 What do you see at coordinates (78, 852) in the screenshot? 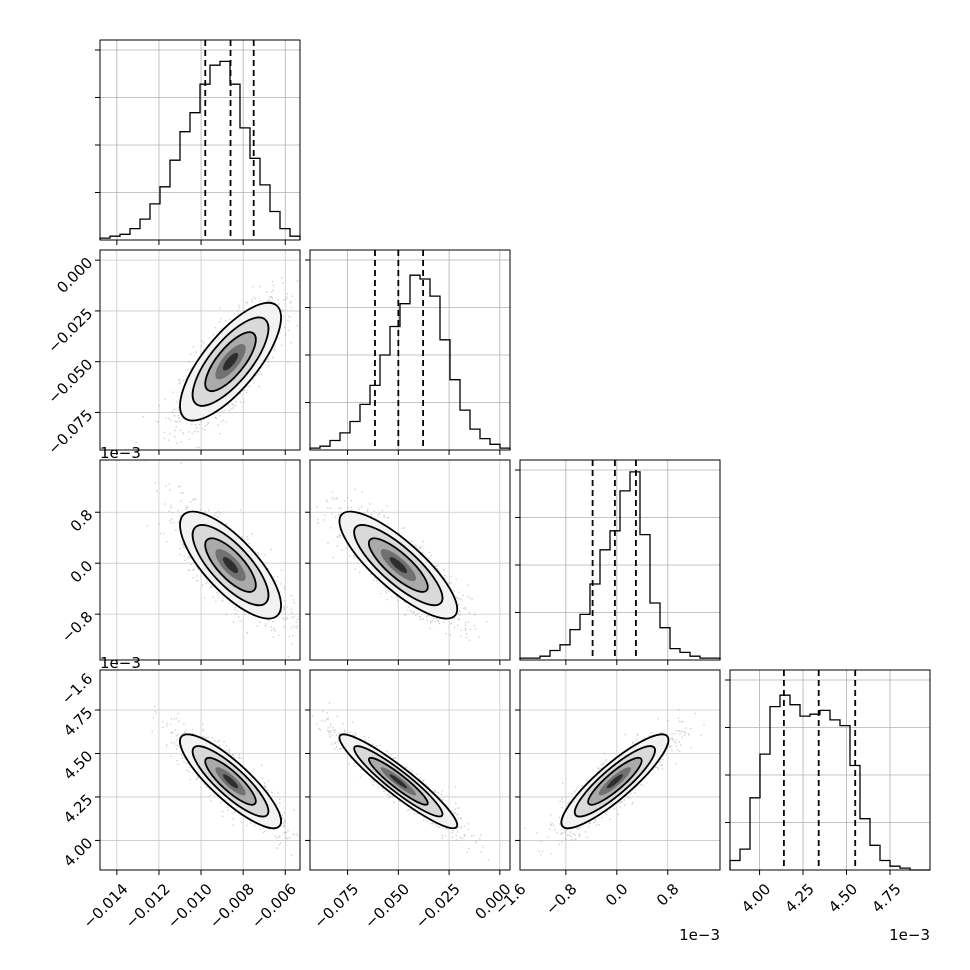
I see `ytick-label-3-0: 4.00` at bounding box center [78, 852].